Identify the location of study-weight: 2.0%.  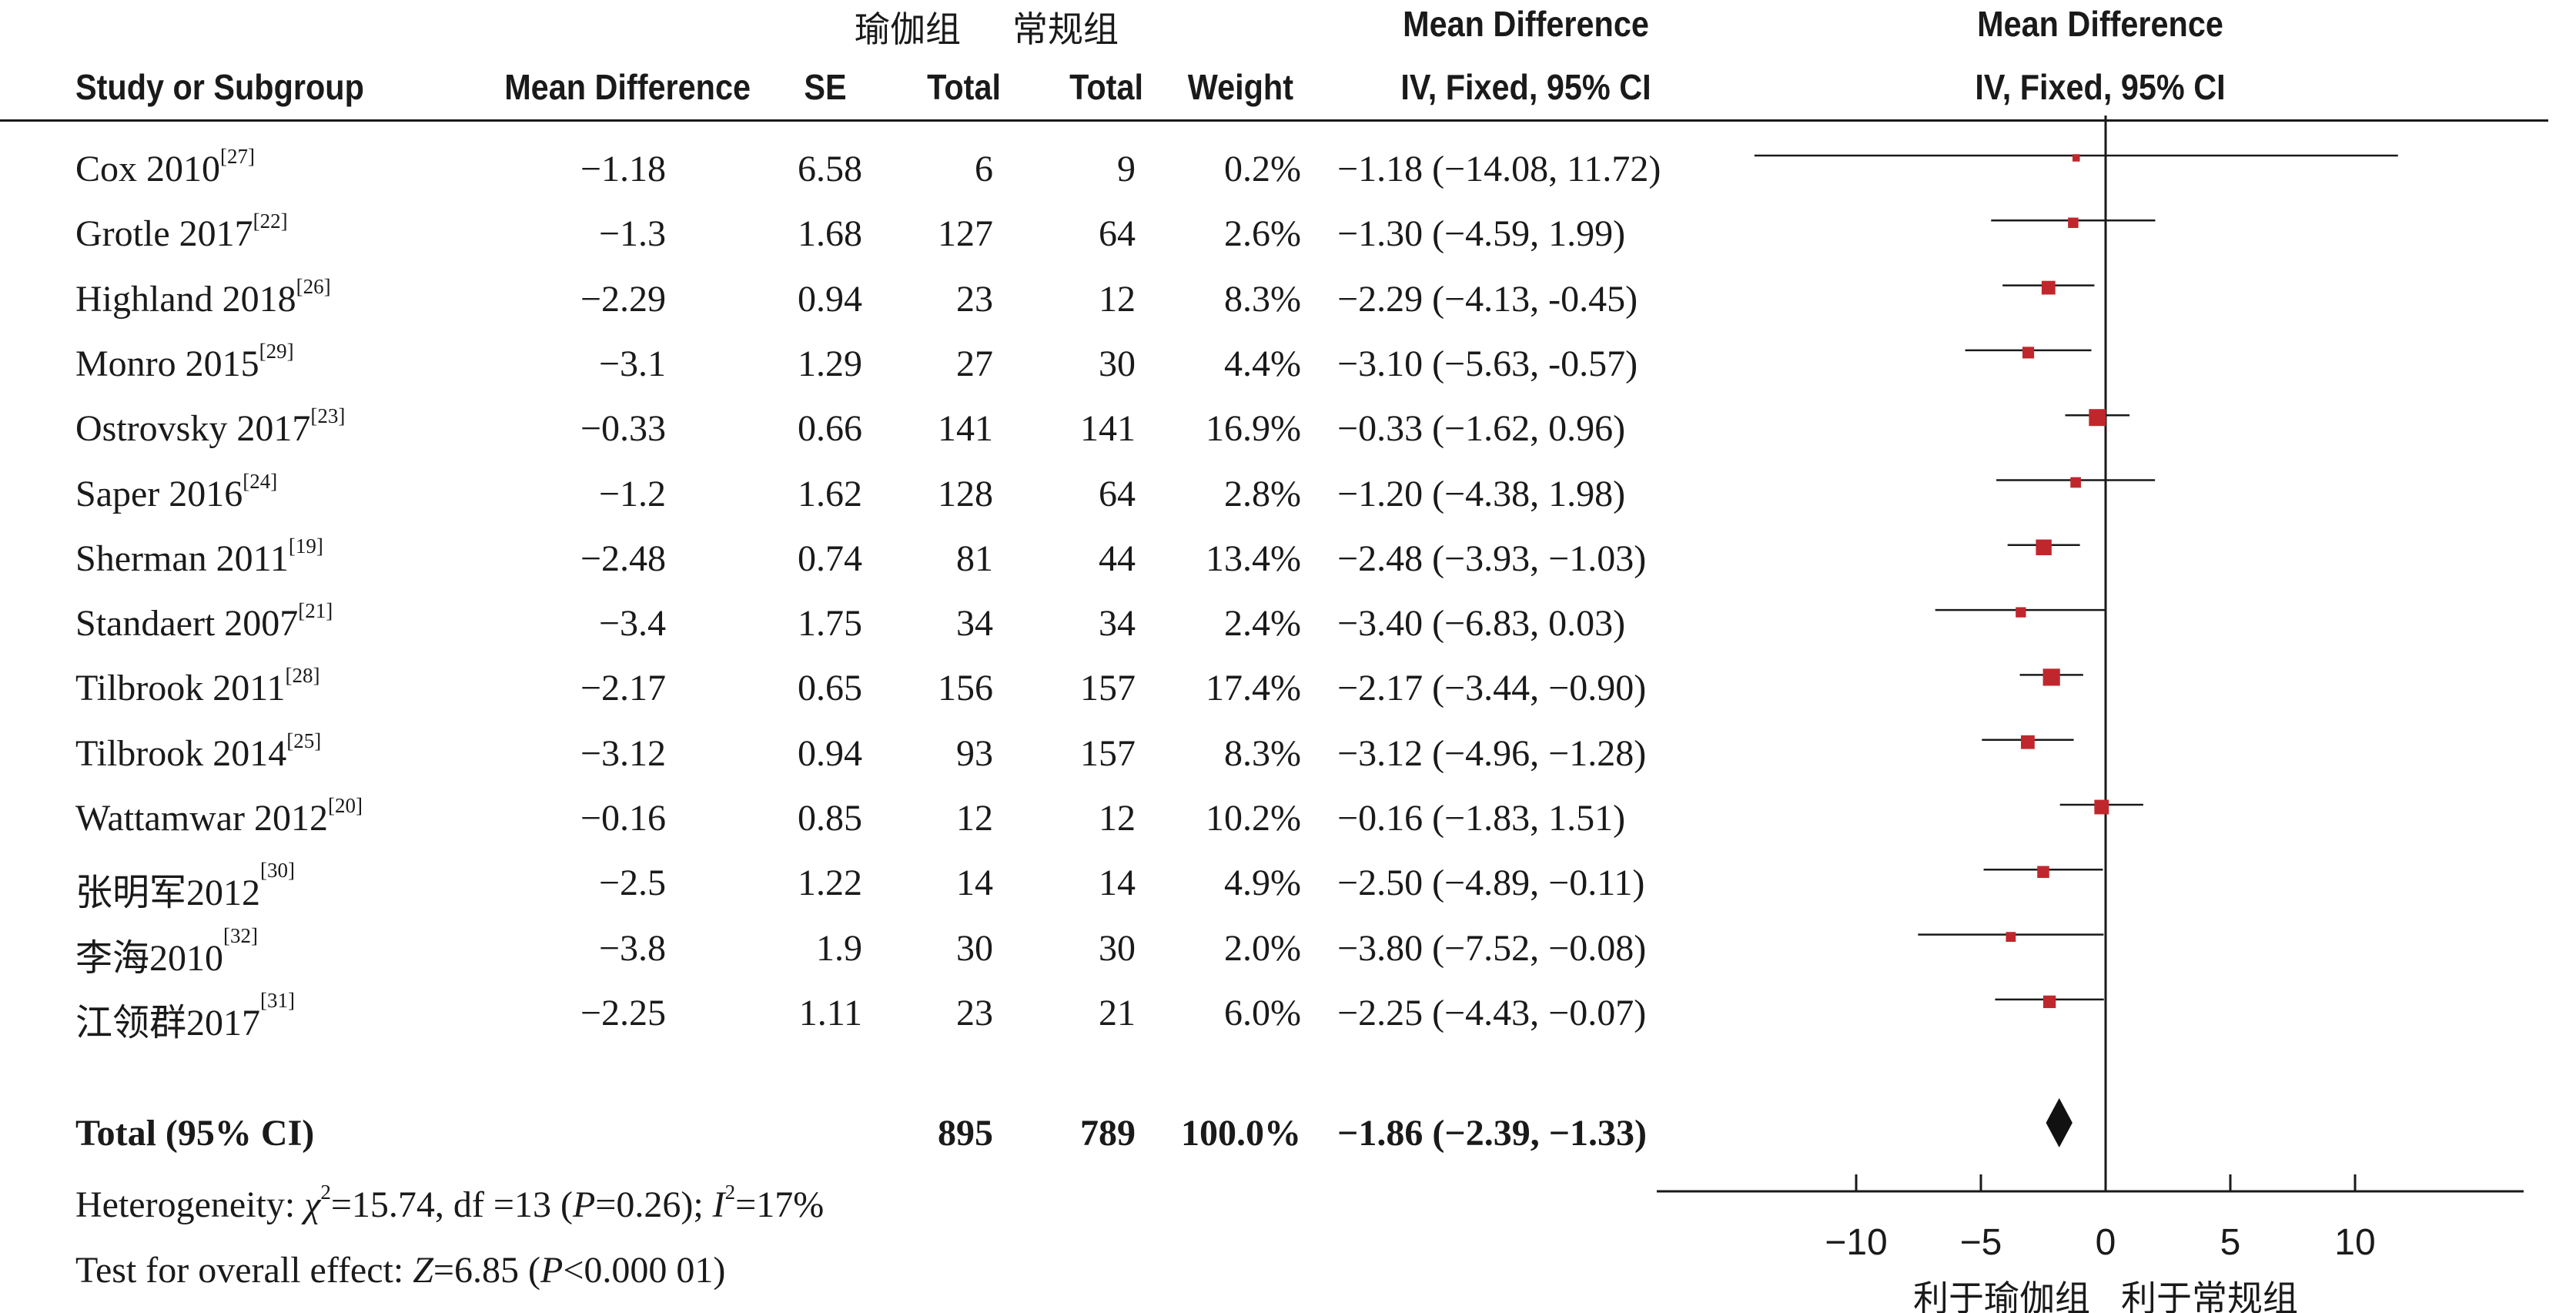
(1263, 948).